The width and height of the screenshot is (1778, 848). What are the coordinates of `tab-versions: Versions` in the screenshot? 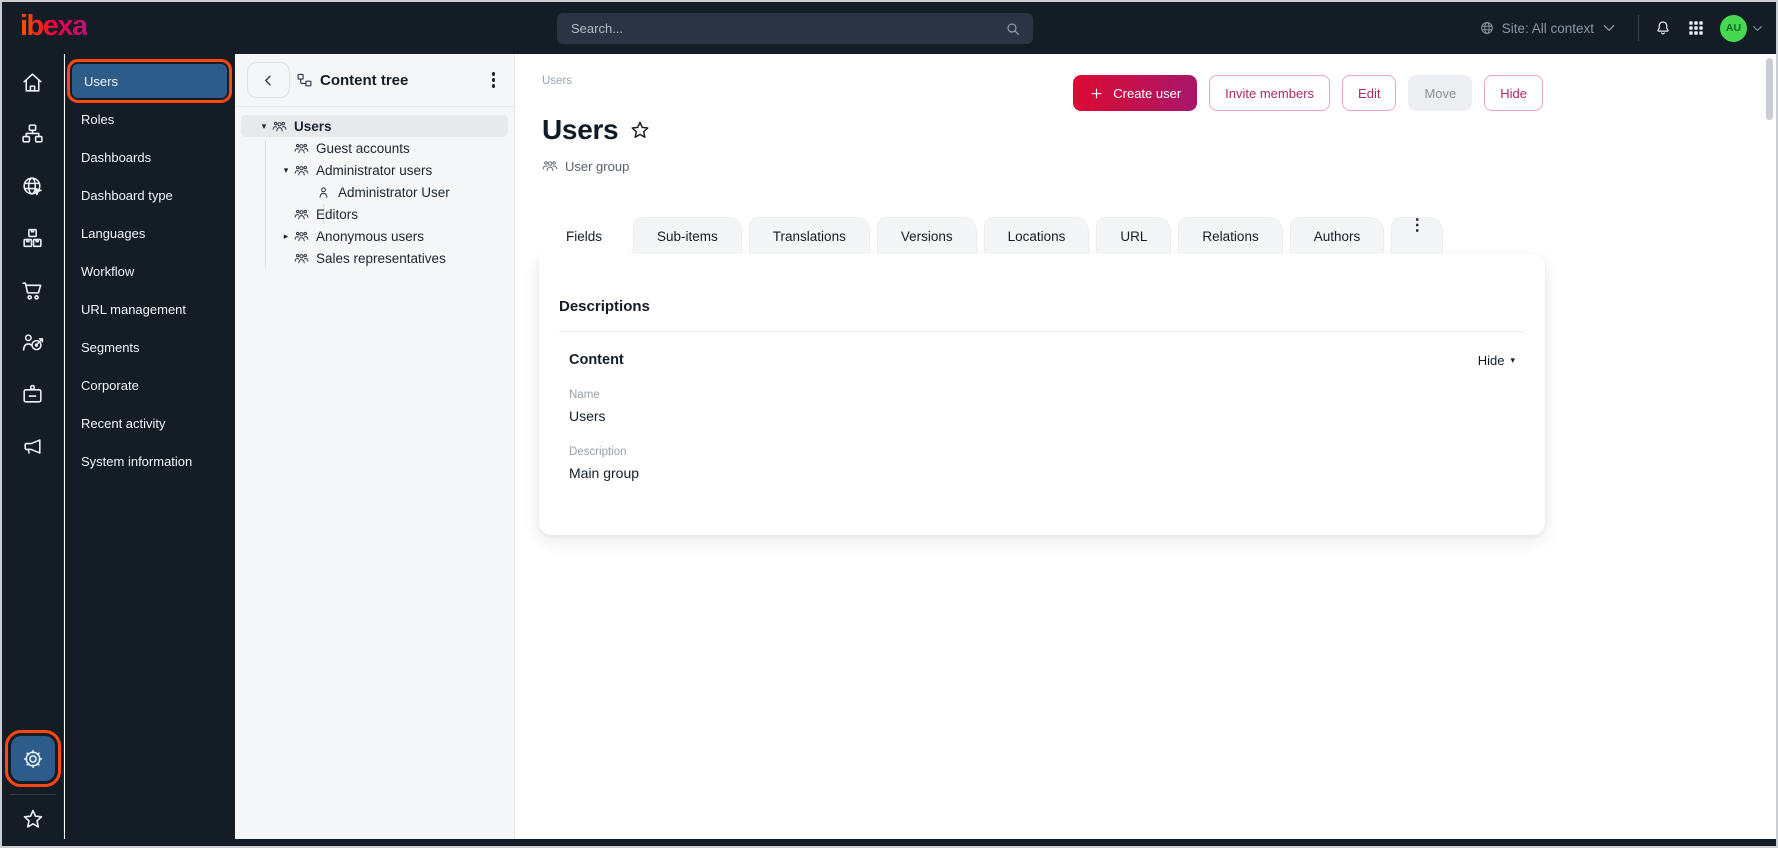 It's located at (926, 235).